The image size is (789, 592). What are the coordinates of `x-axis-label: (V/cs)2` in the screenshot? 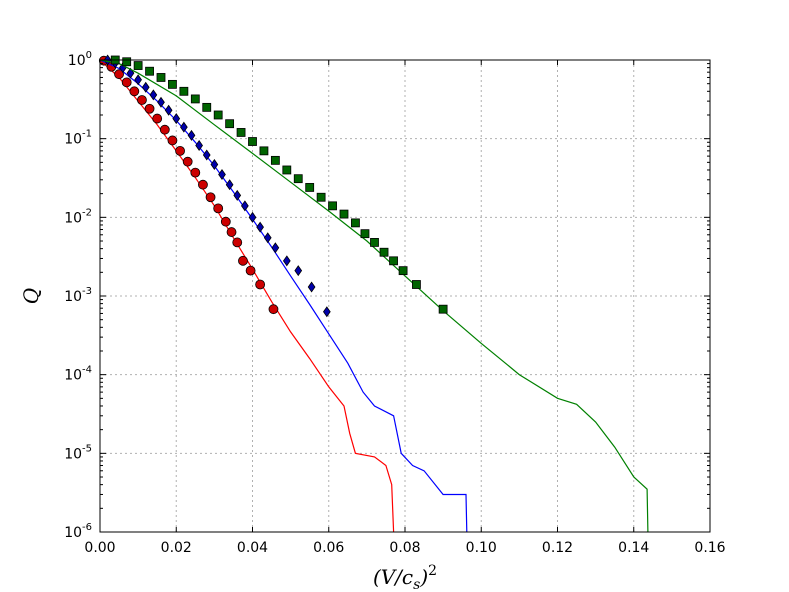 It's located at (405, 577).